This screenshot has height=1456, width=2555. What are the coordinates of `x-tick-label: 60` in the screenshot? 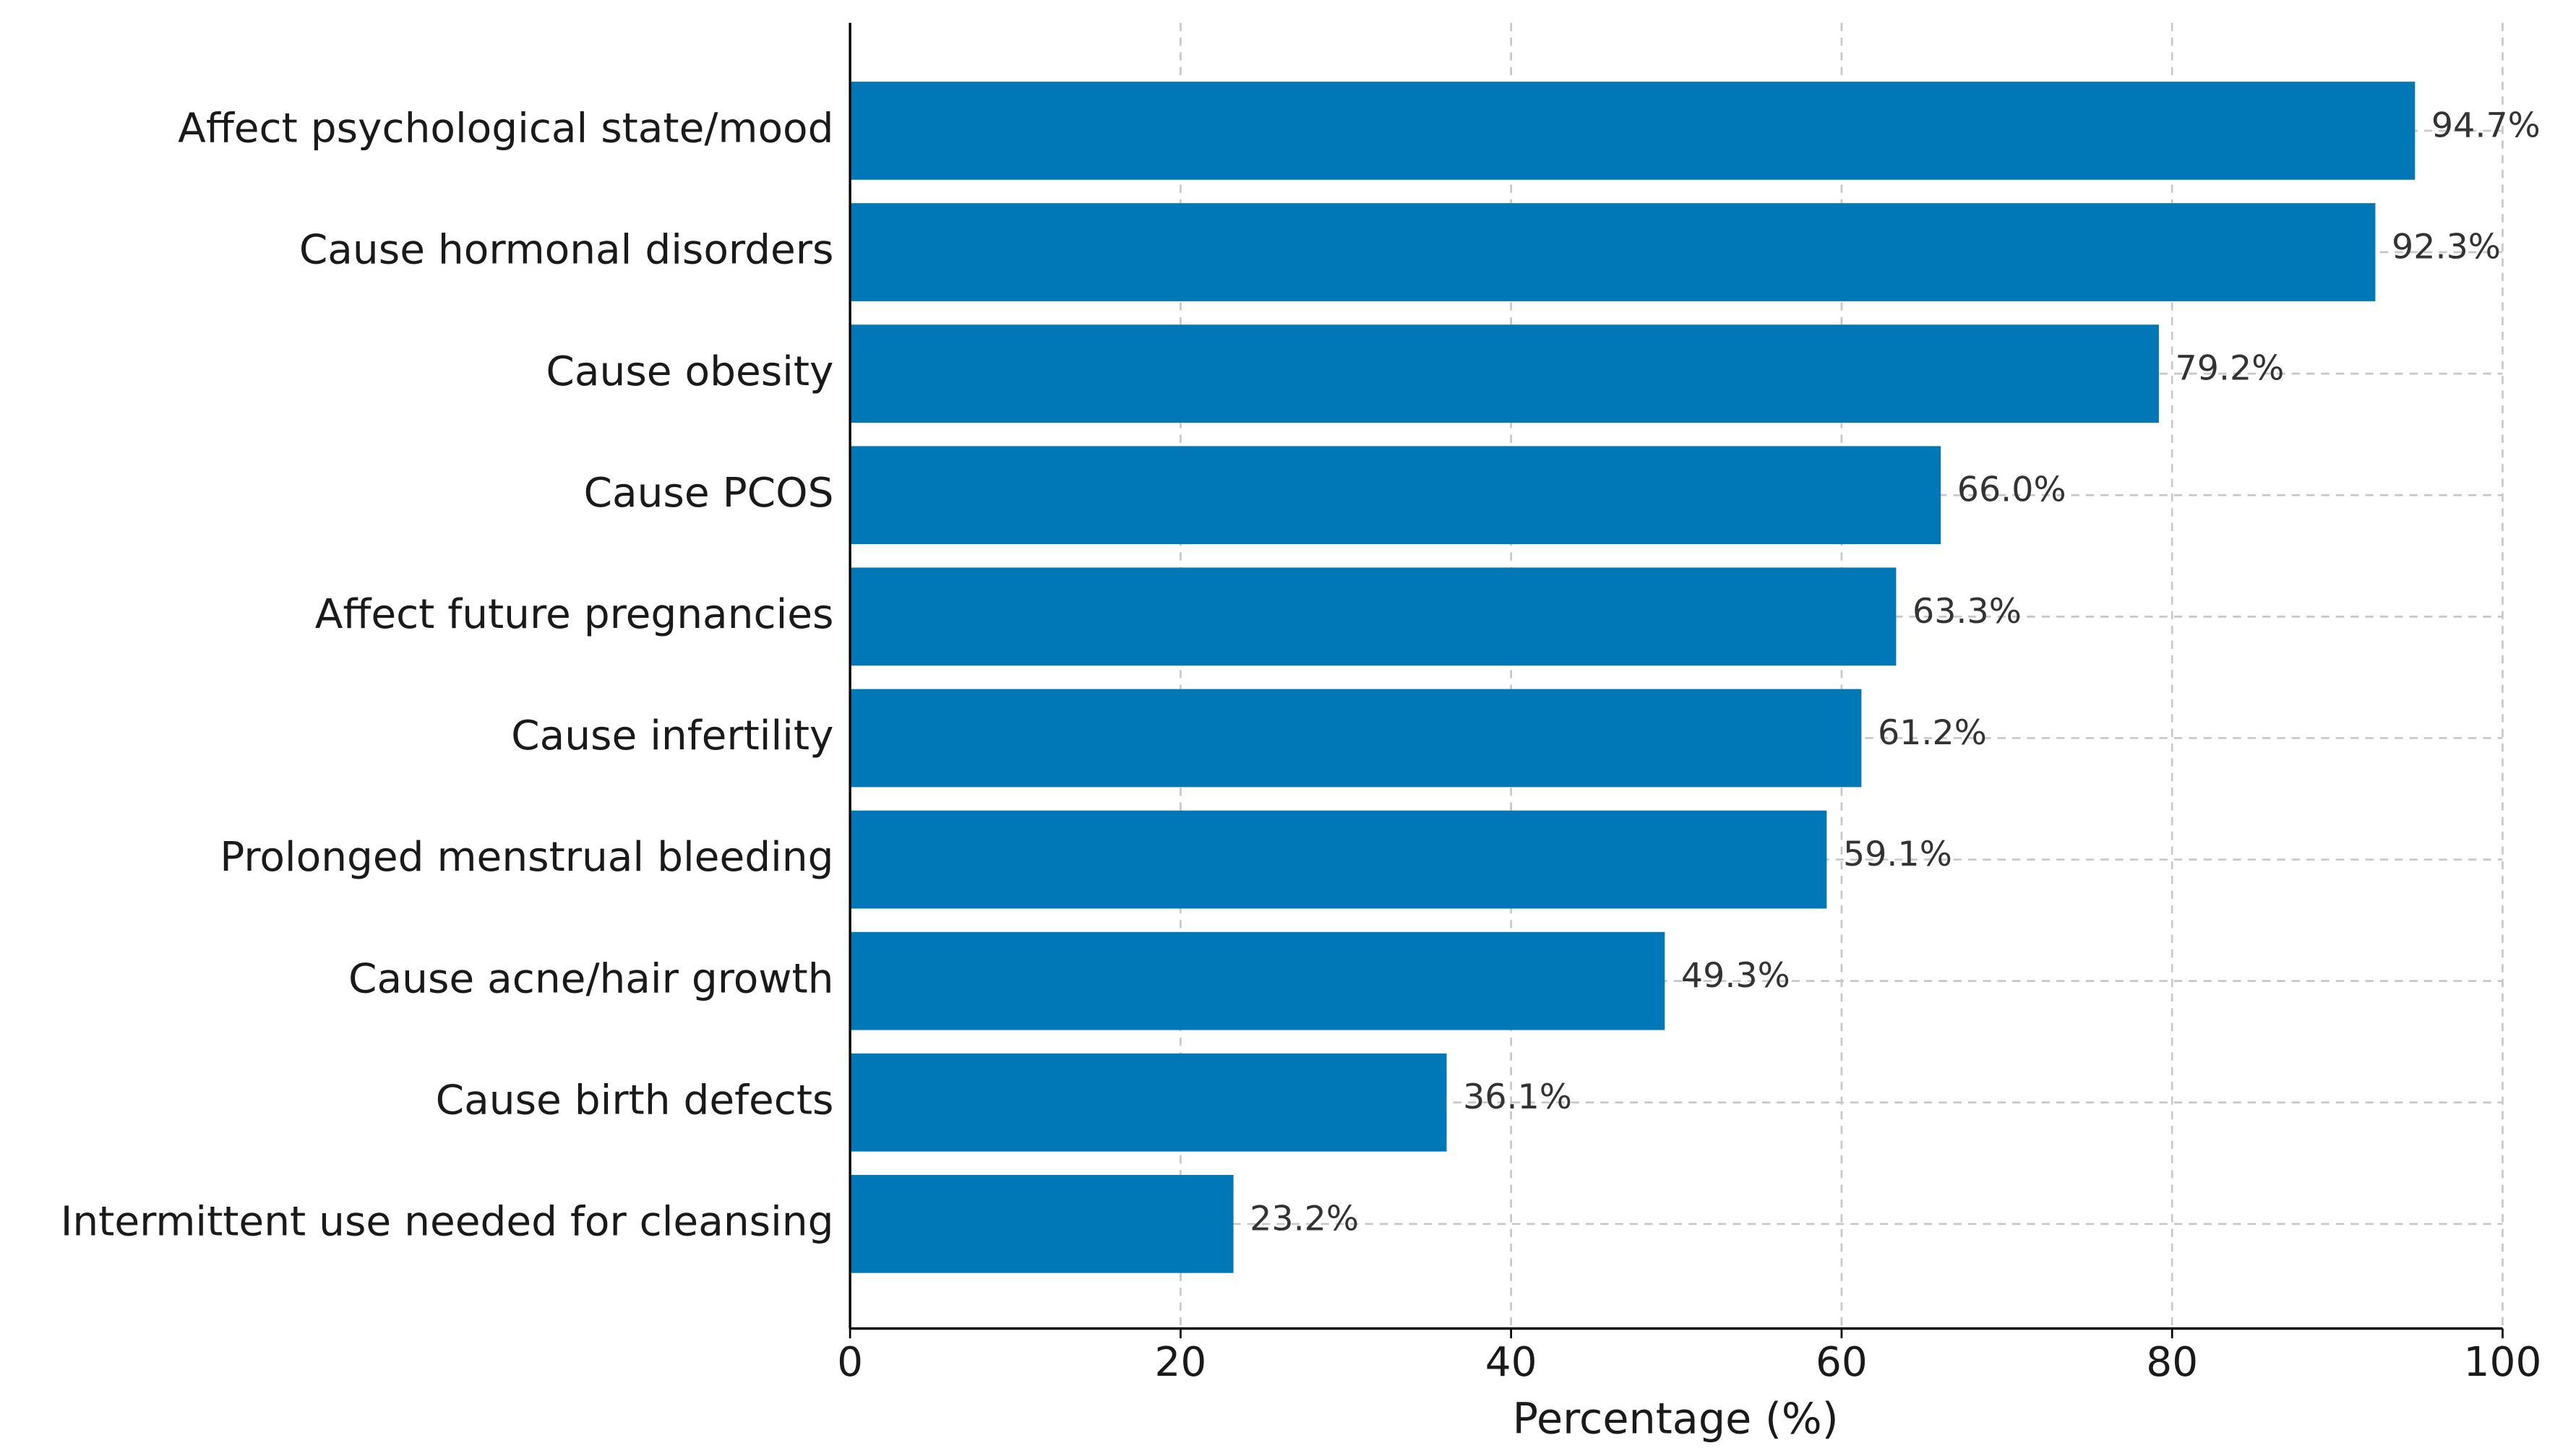 It's located at (1842, 1362).